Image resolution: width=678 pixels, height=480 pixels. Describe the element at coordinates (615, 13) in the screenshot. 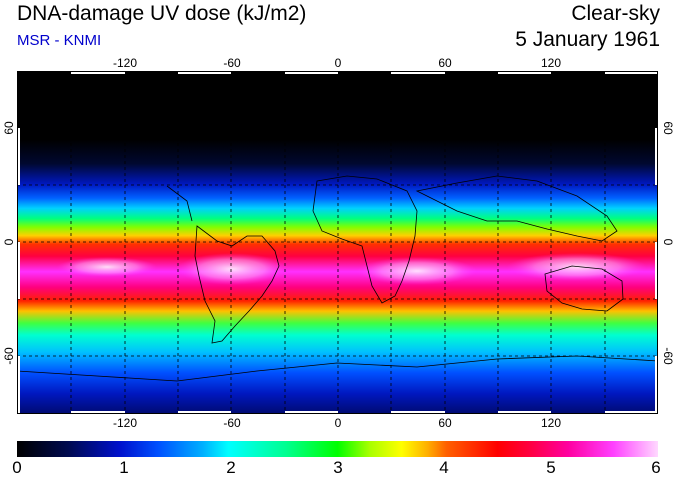

I see `condition-label: Clear-sky` at that location.